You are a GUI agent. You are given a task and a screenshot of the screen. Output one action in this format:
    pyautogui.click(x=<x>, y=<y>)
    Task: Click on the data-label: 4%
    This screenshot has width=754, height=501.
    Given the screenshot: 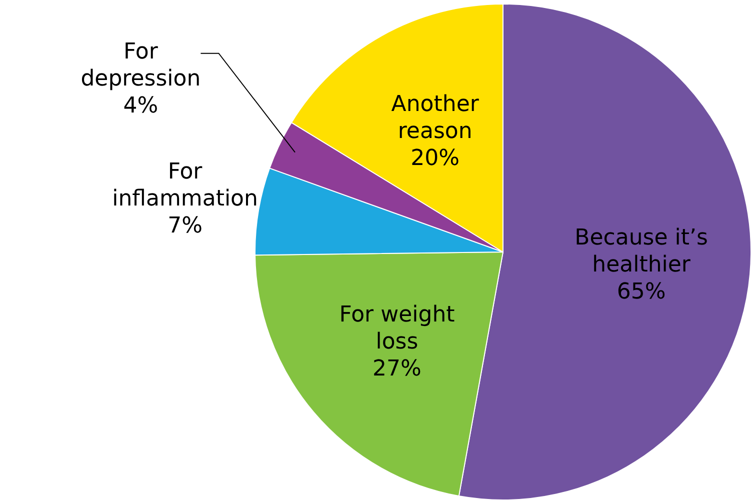 What is the action you would take?
    pyautogui.click(x=140, y=105)
    